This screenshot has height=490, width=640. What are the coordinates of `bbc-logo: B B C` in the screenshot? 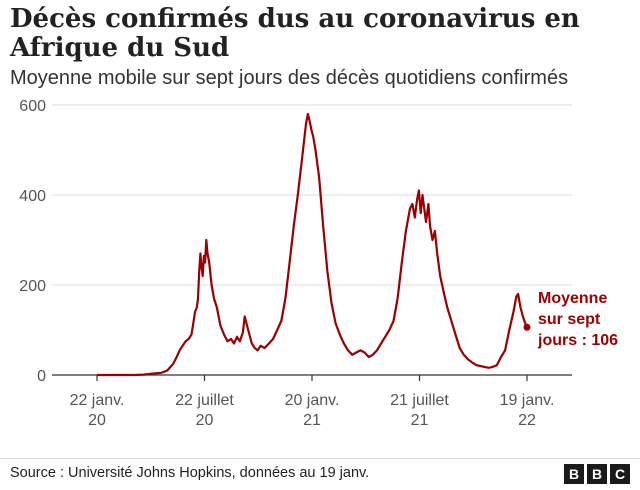 It's located at (597, 474).